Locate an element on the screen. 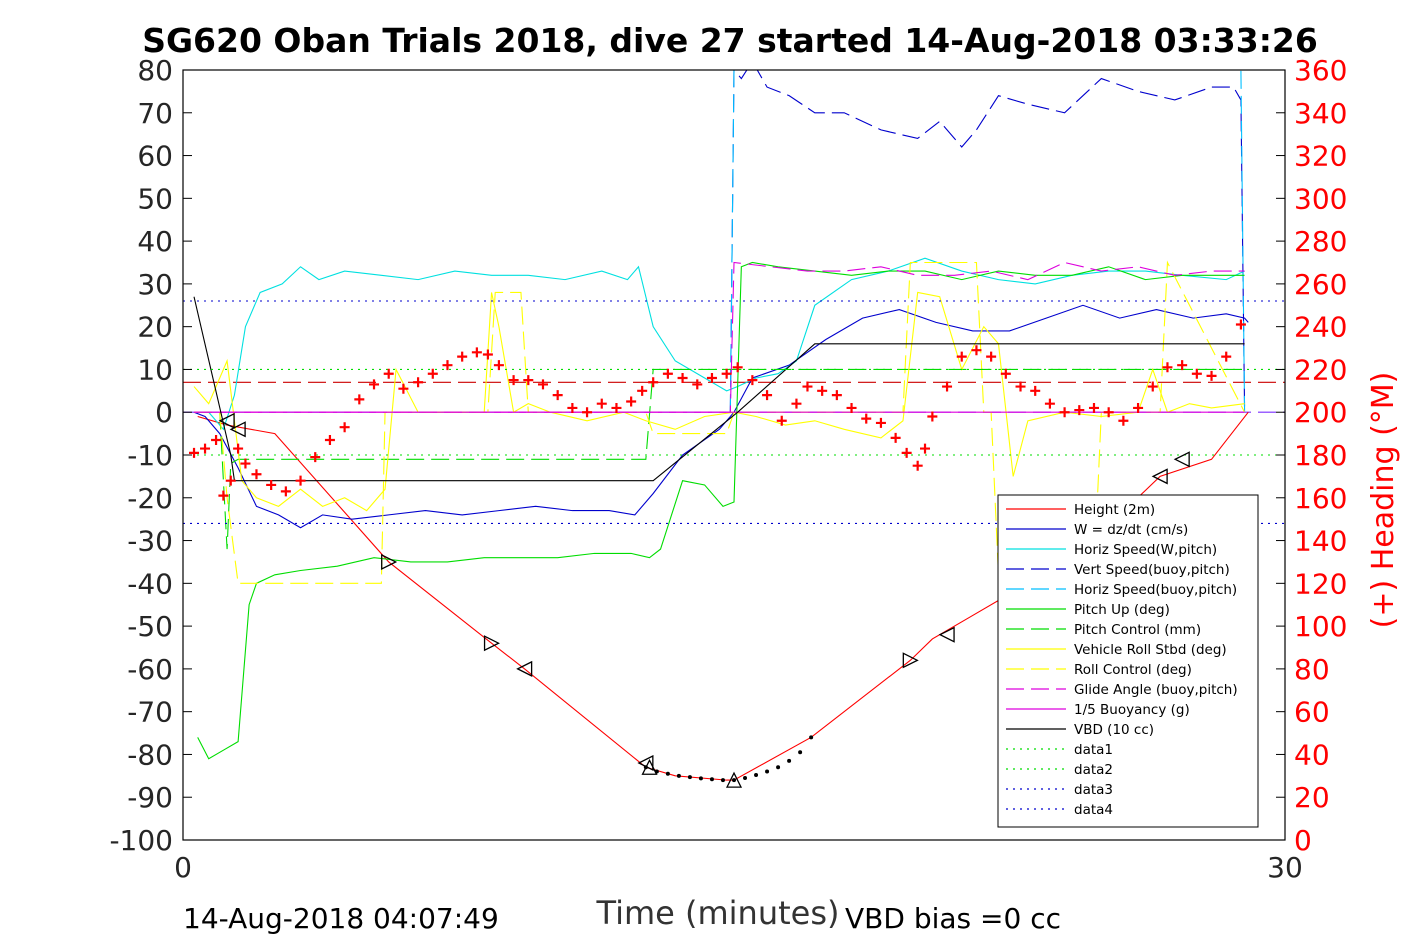 This screenshot has width=1417, height=945. right-tick-label: 0 is located at coordinates (1303, 840).